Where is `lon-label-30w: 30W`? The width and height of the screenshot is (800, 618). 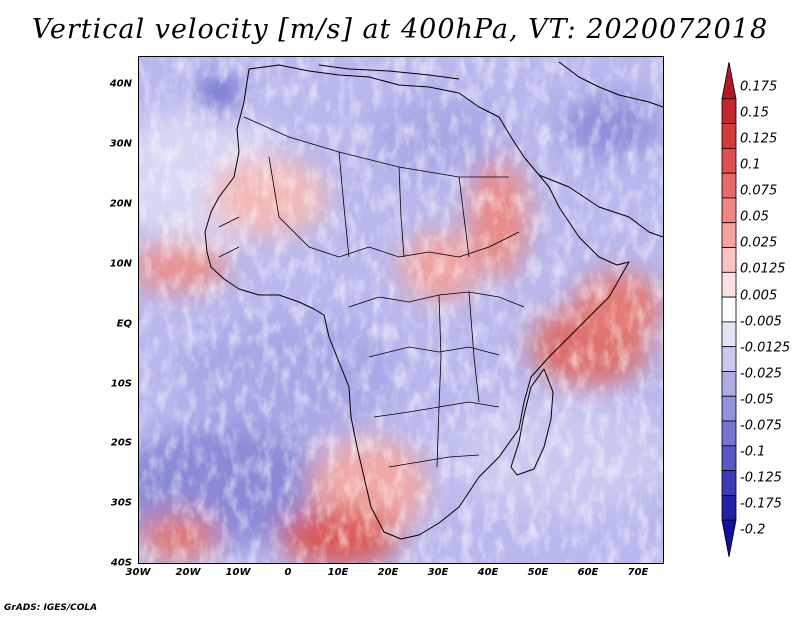 lon-label-30w: 30W is located at coordinates (138, 572).